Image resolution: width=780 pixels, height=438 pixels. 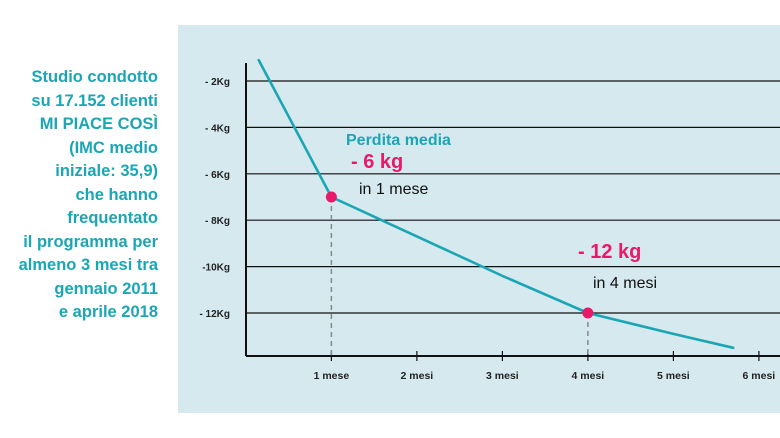 What do you see at coordinates (332, 376) in the screenshot?
I see `x-tick-label: 1 mese` at bounding box center [332, 376].